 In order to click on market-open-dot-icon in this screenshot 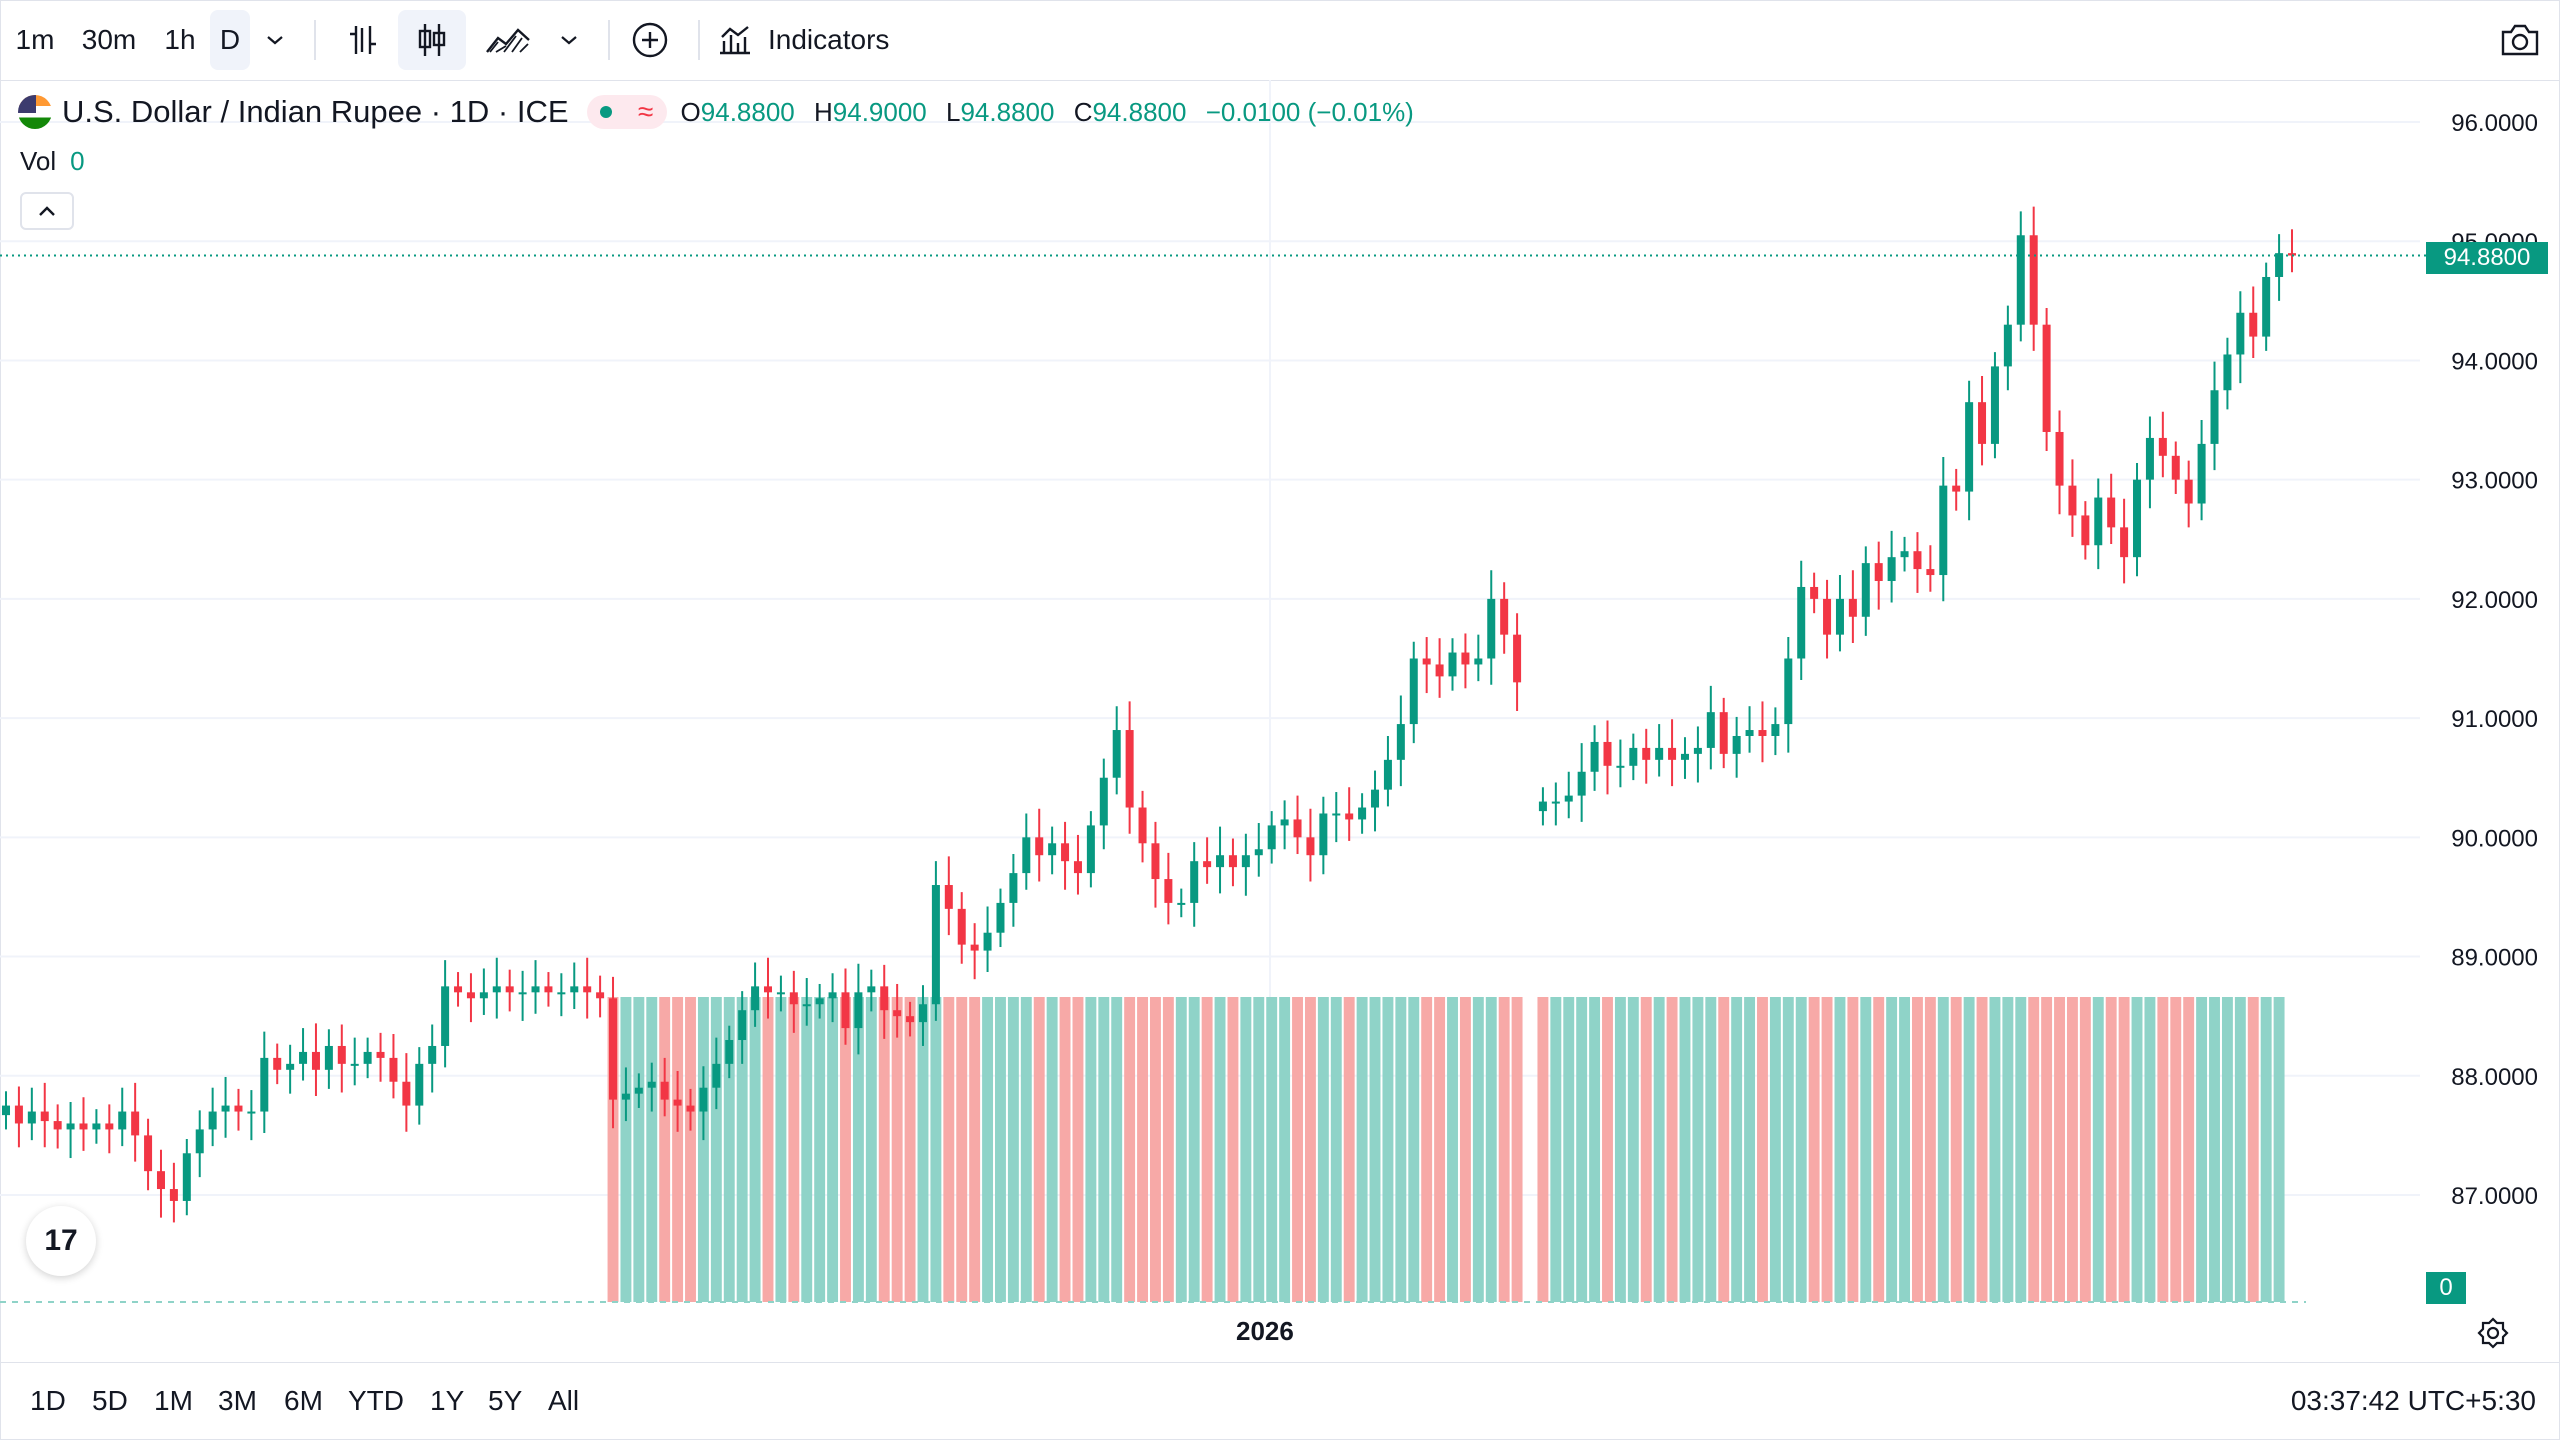, I will do `click(605, 112)`.